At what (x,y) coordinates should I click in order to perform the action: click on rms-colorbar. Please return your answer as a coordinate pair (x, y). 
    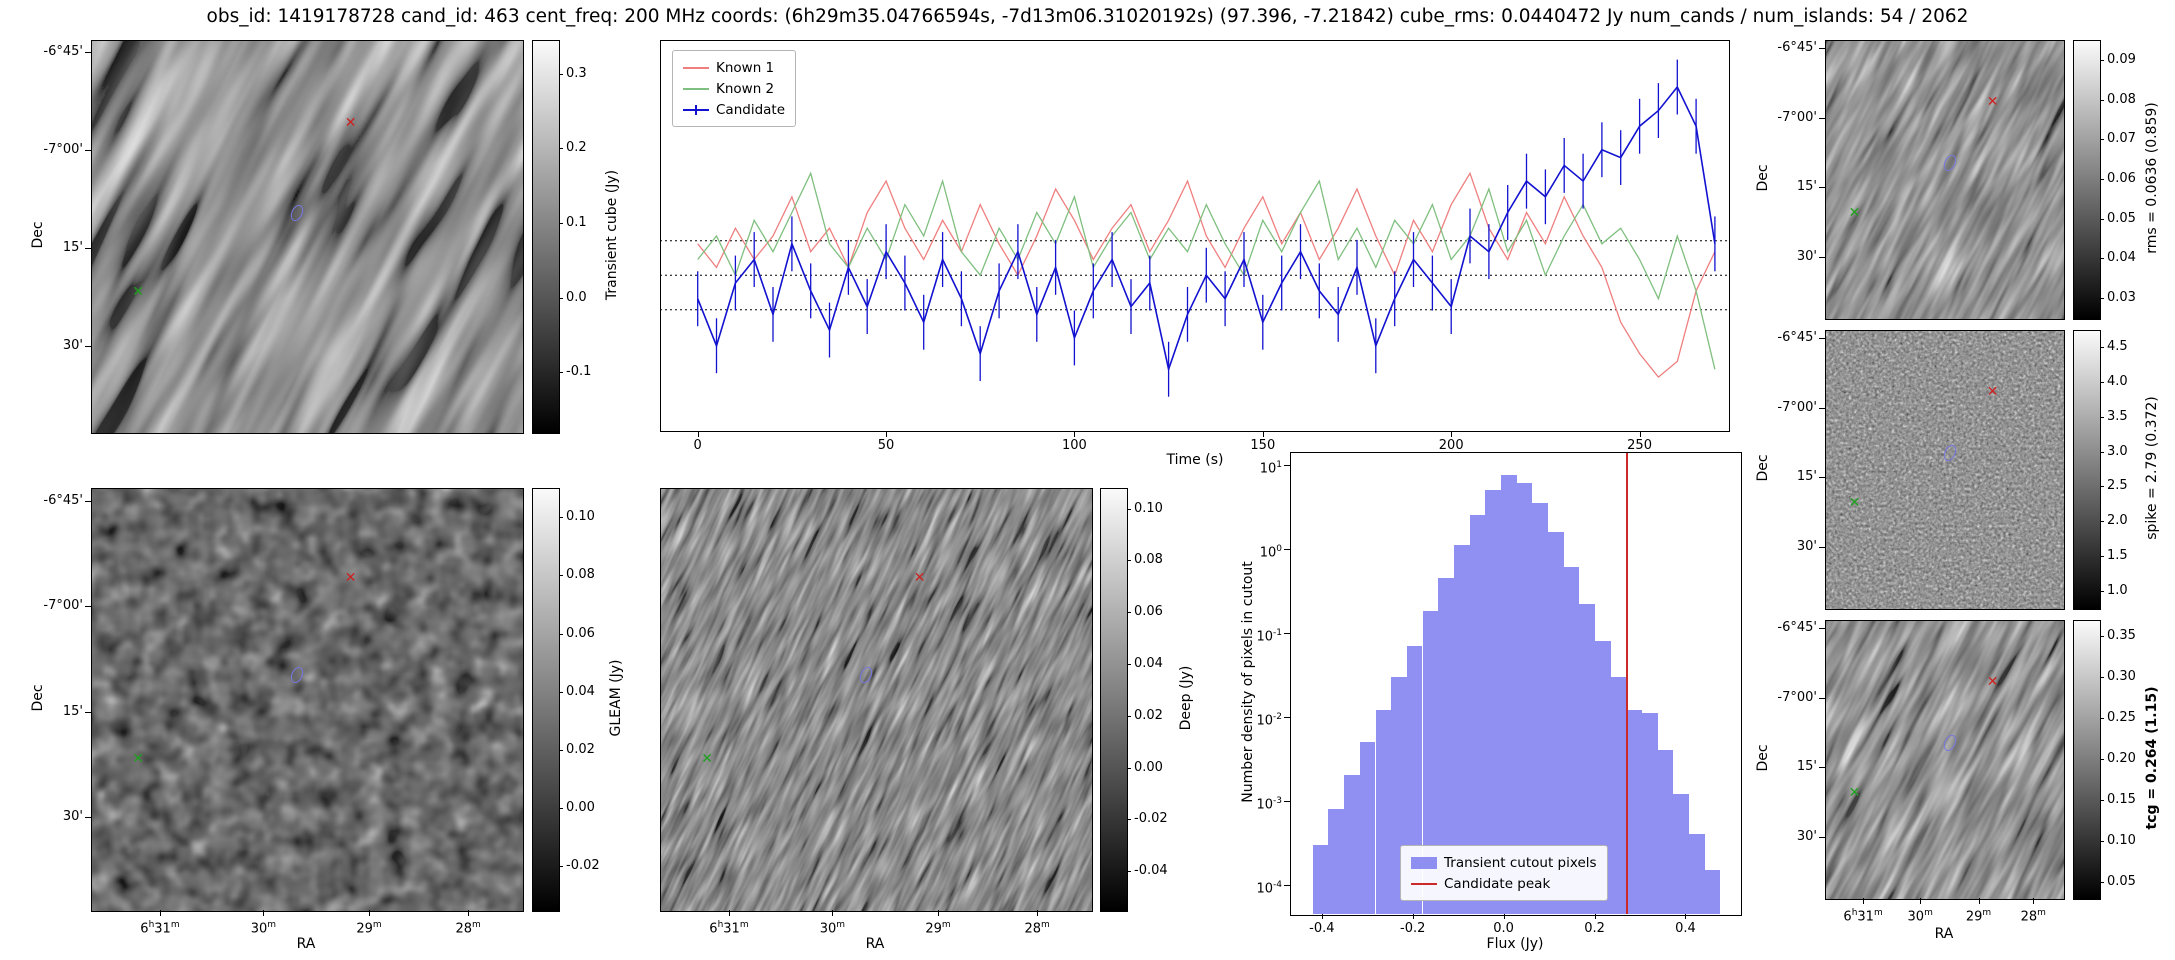
    Looking at the image, I should click on (2087, 180).